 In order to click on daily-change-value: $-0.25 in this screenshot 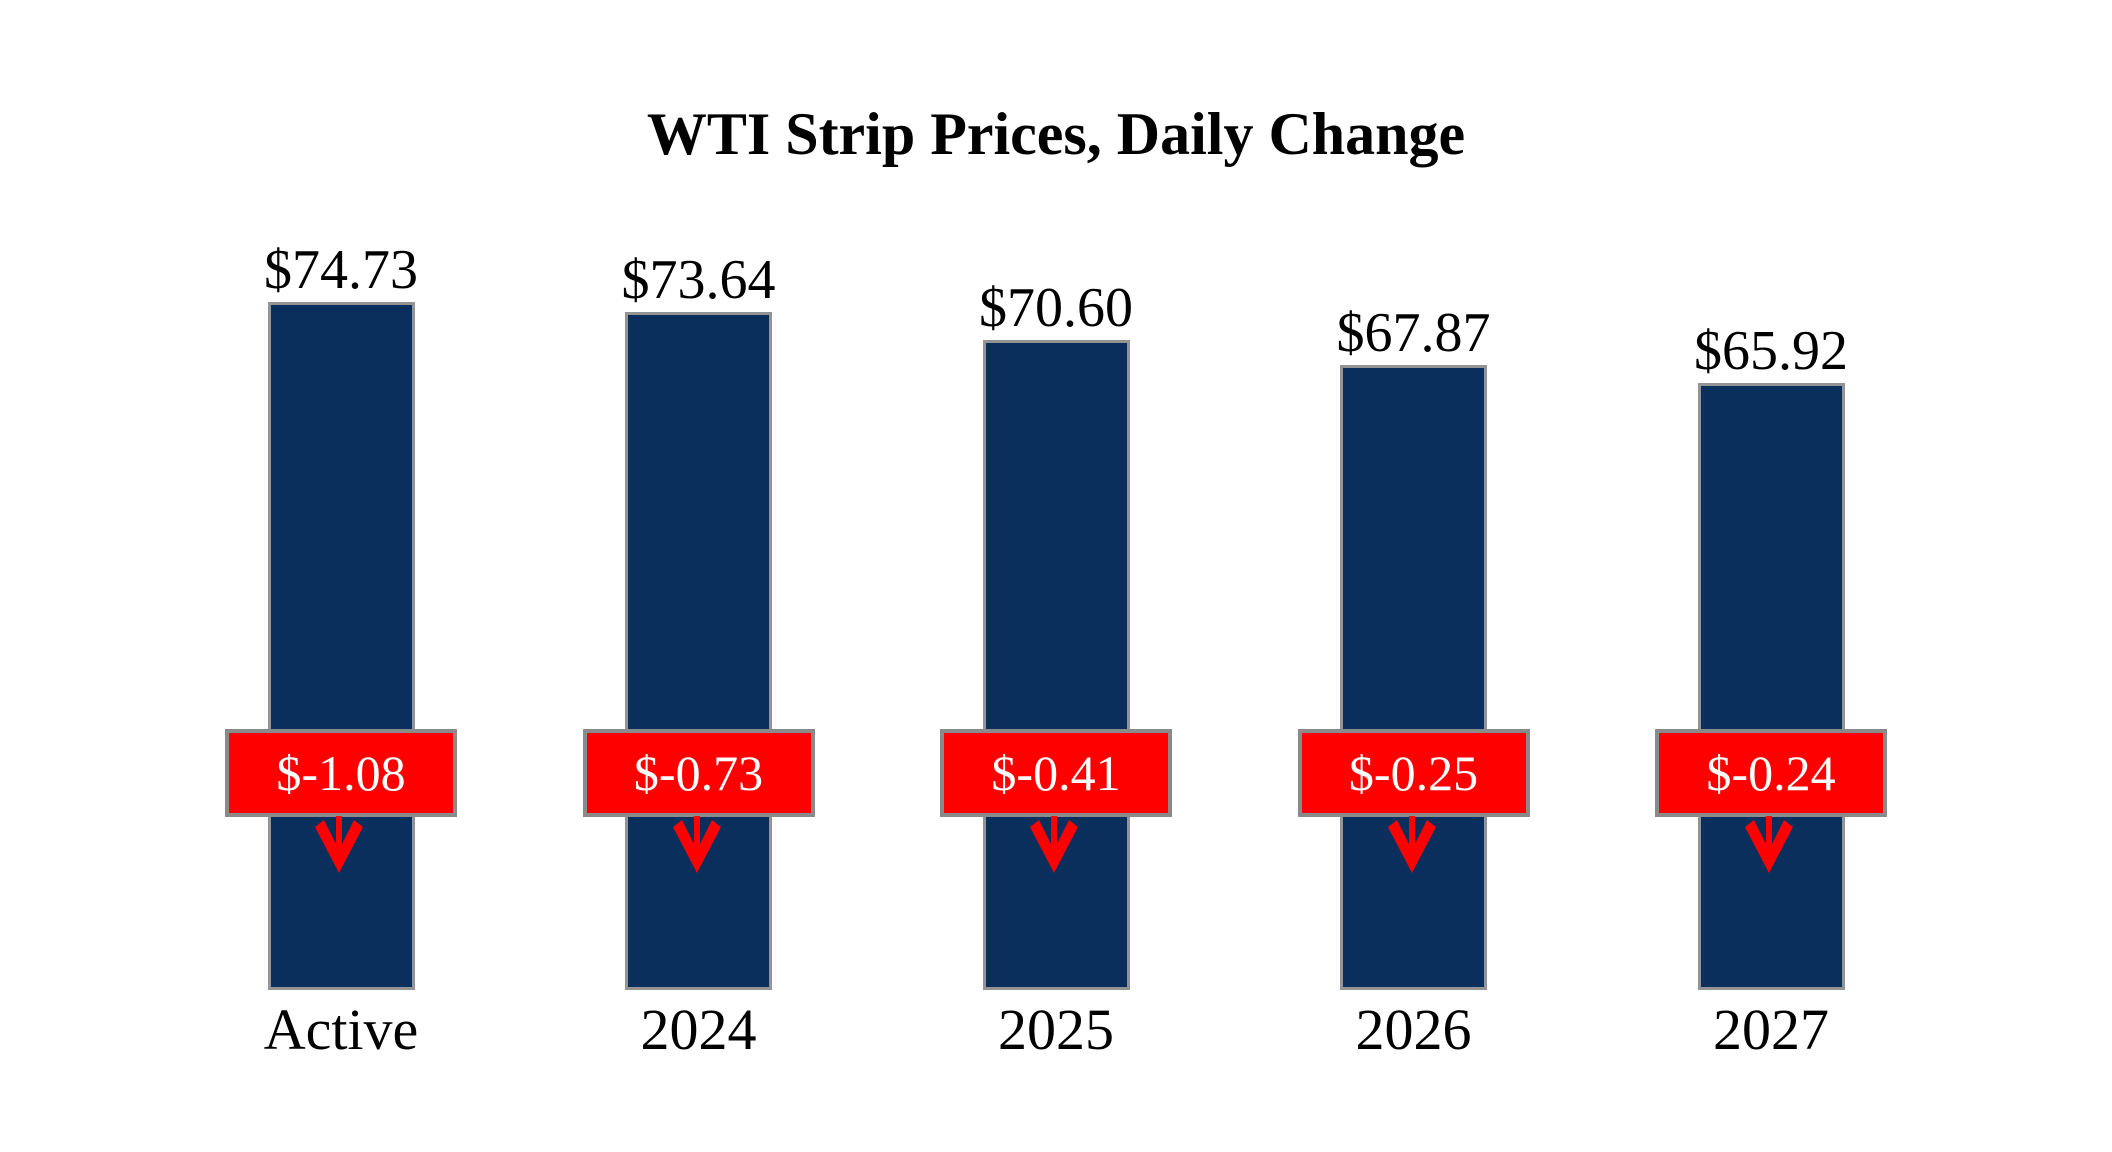, I will do `click(1413, 773)`.